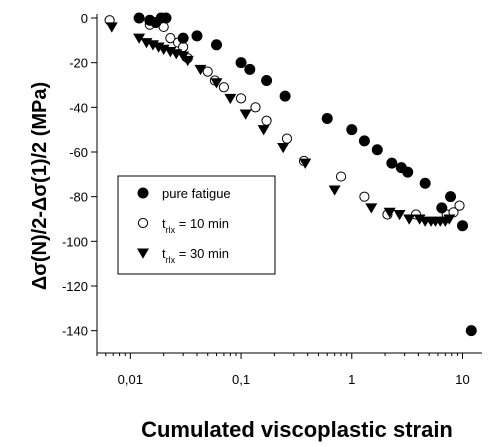 This screenshot has width=488, height=447. Describe the element at coordinates (78, 63) in the screenshot. I see `y-tick-label: -20` at that location.